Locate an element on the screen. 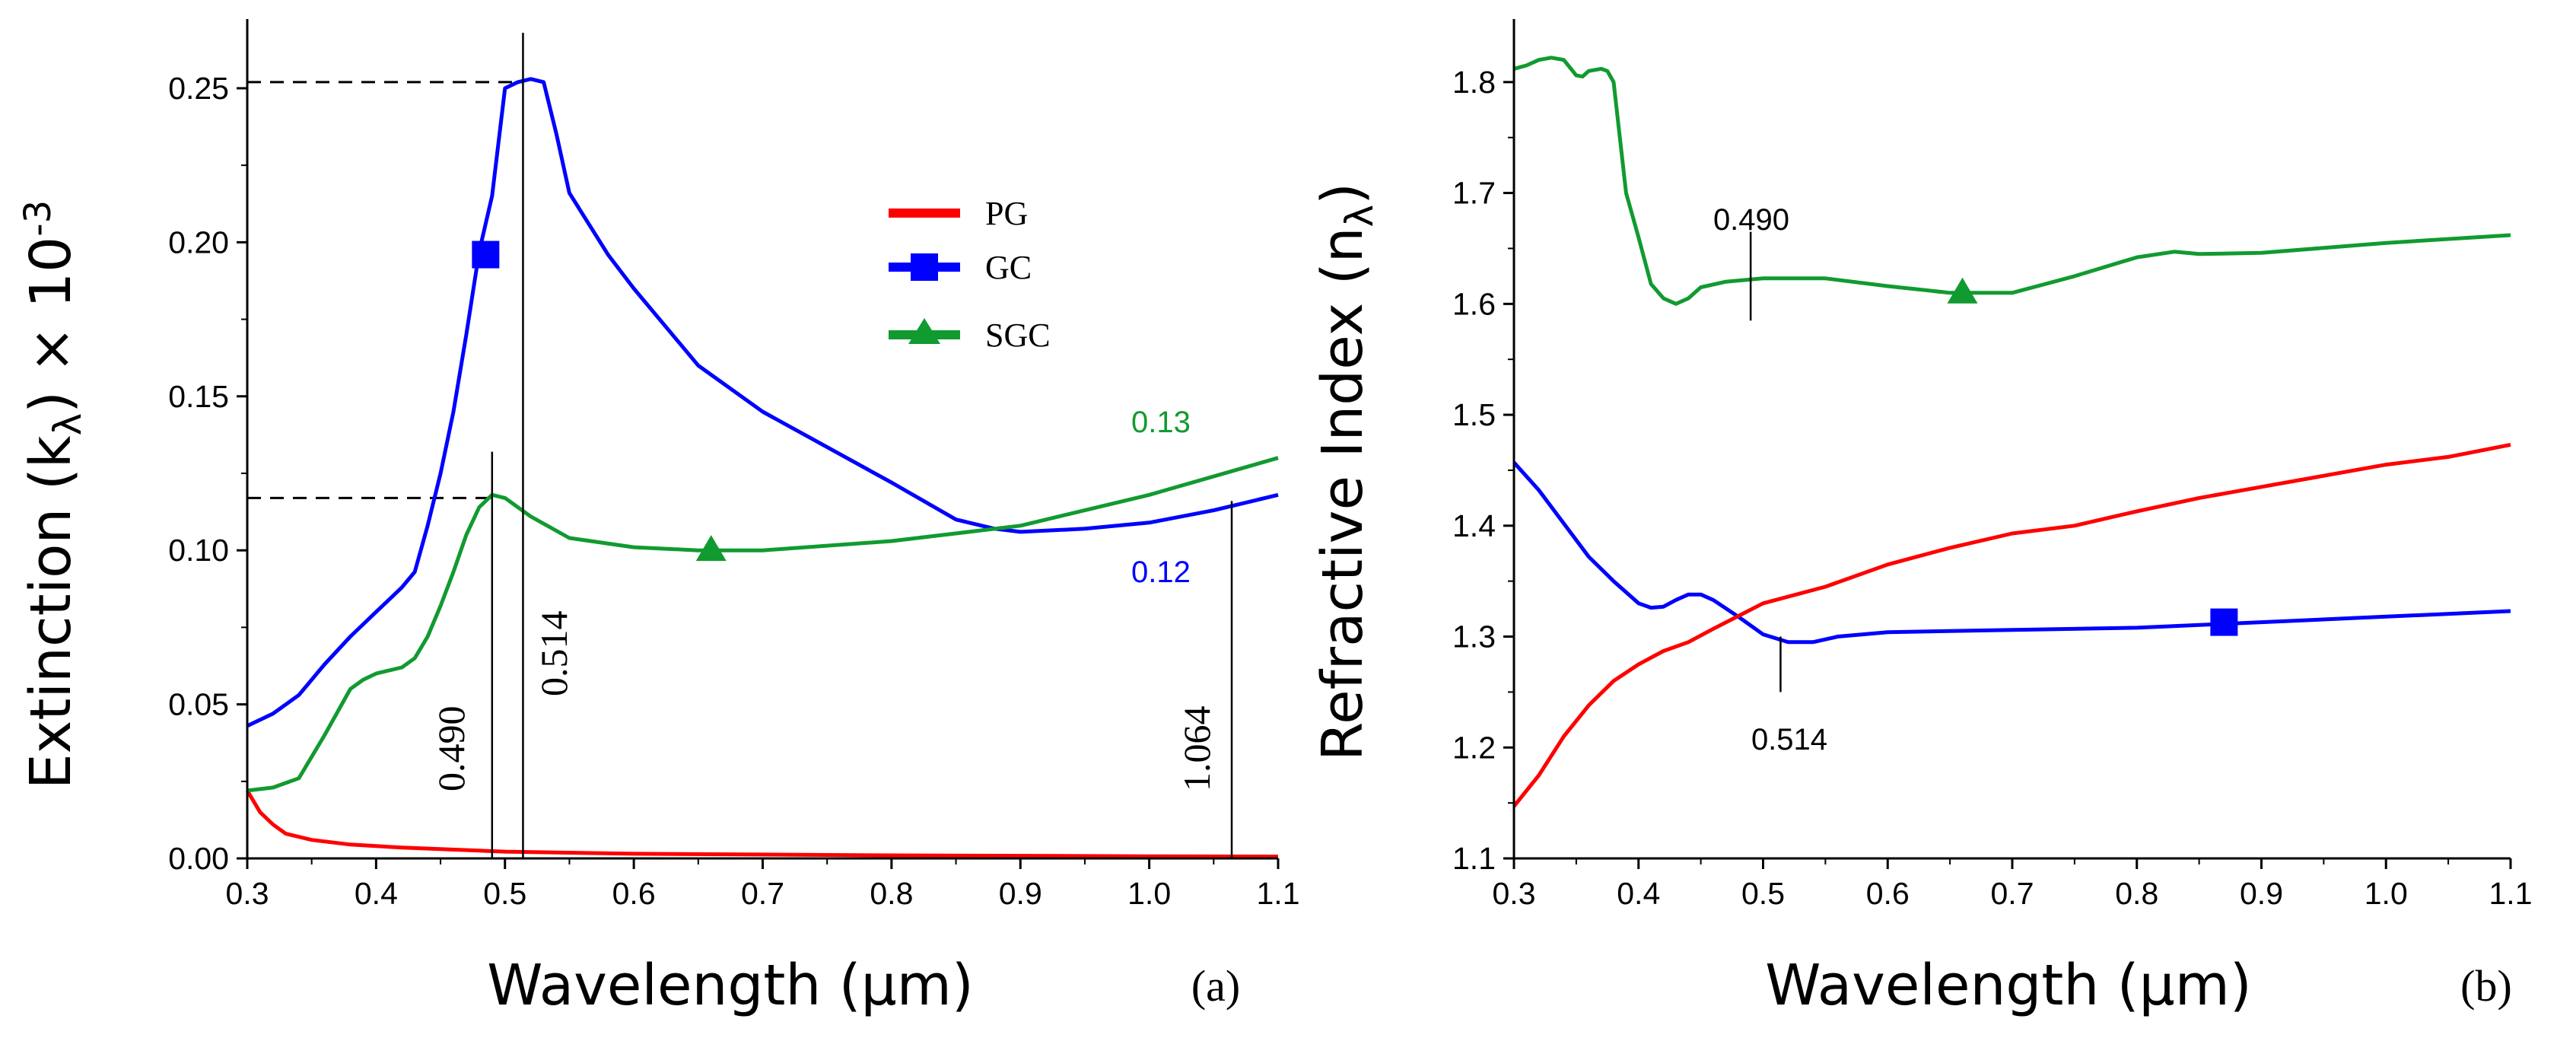 Image resolution: width=2576 pixels, height=1038 pixels. y-tick-label: 0.20 is located at coordinates (198, 242).